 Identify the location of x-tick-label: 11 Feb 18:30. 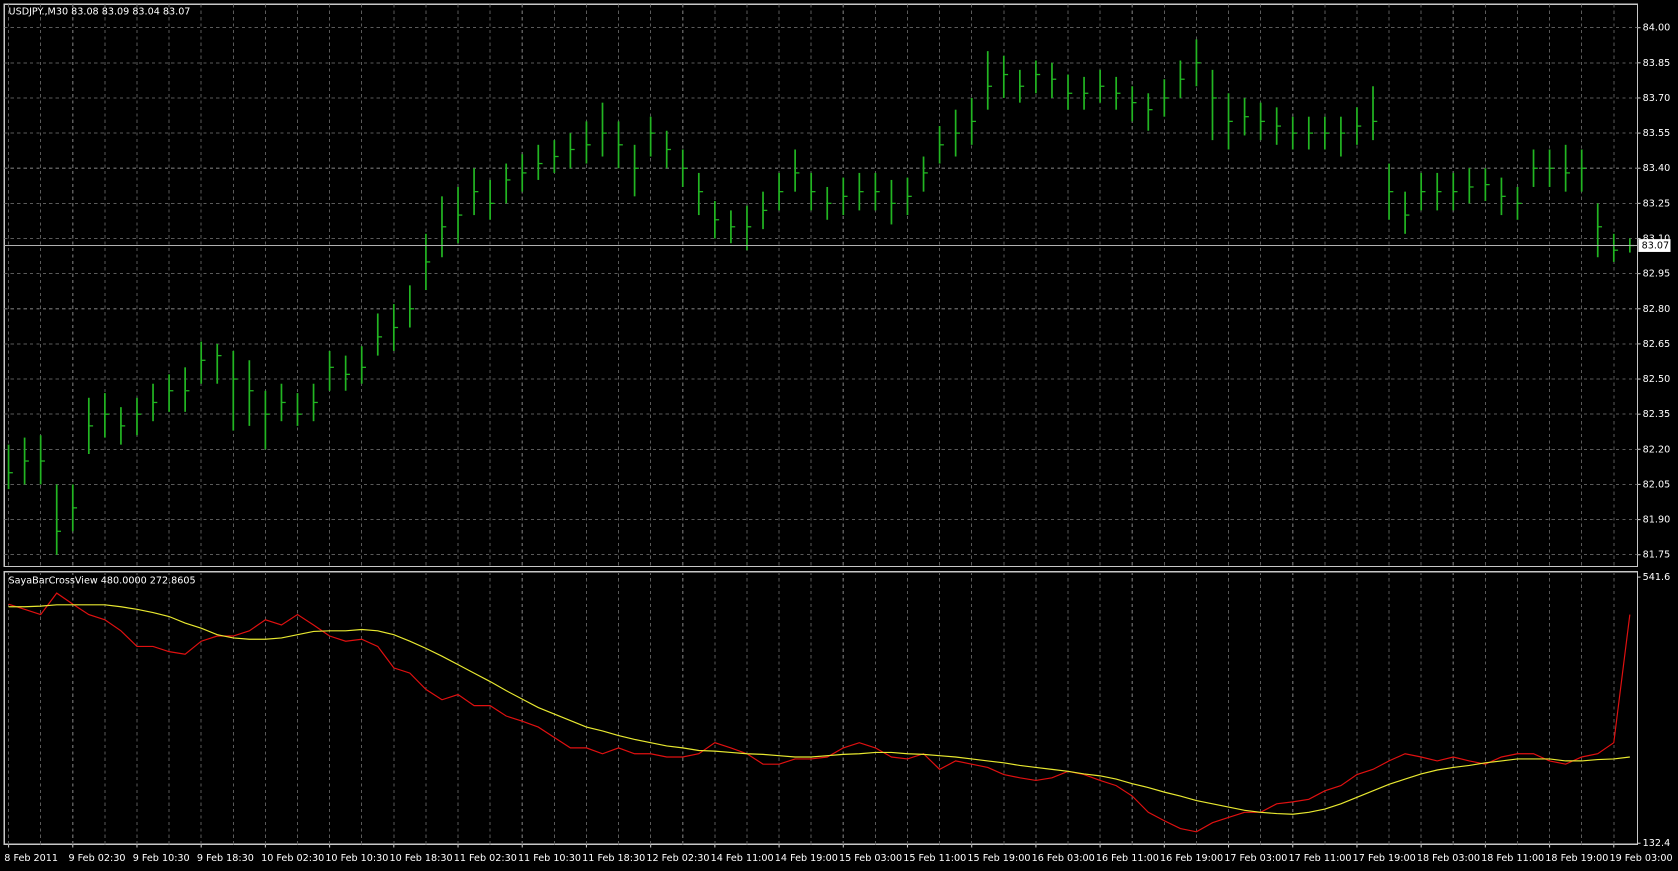
(613, 858).